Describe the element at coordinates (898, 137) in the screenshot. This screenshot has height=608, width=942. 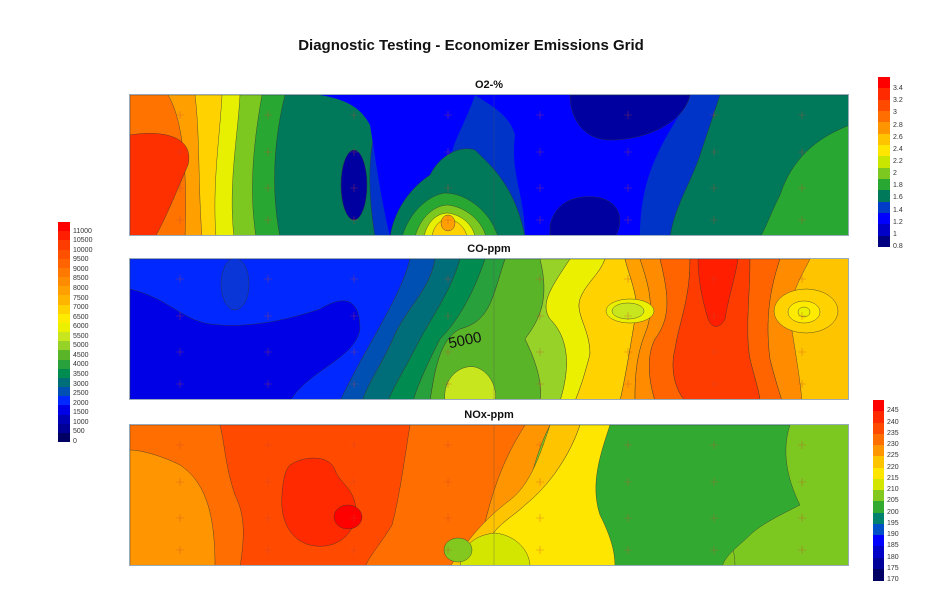
I see `colorbar-tick-label: 2.6` at that location.